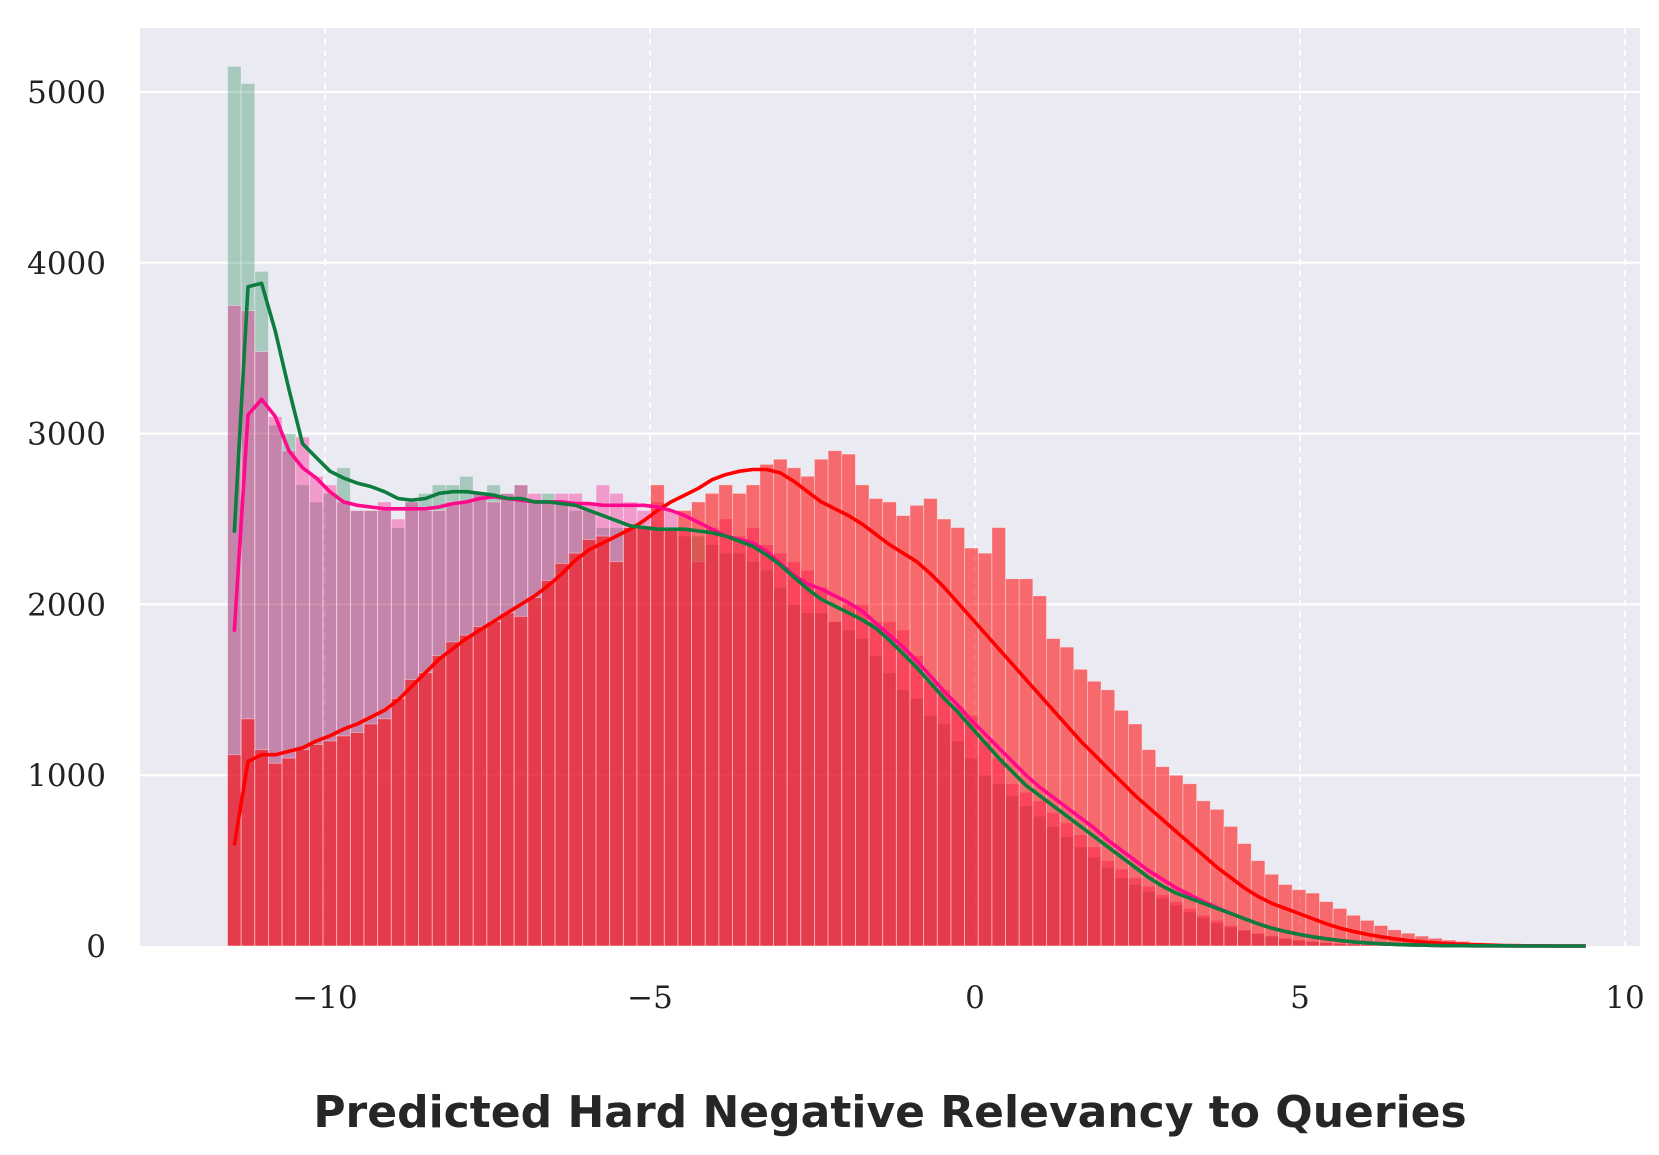 The width and height of the screenshot is (1659, 1155). I want to click on x-tick-label: 0, so click(975, 998).